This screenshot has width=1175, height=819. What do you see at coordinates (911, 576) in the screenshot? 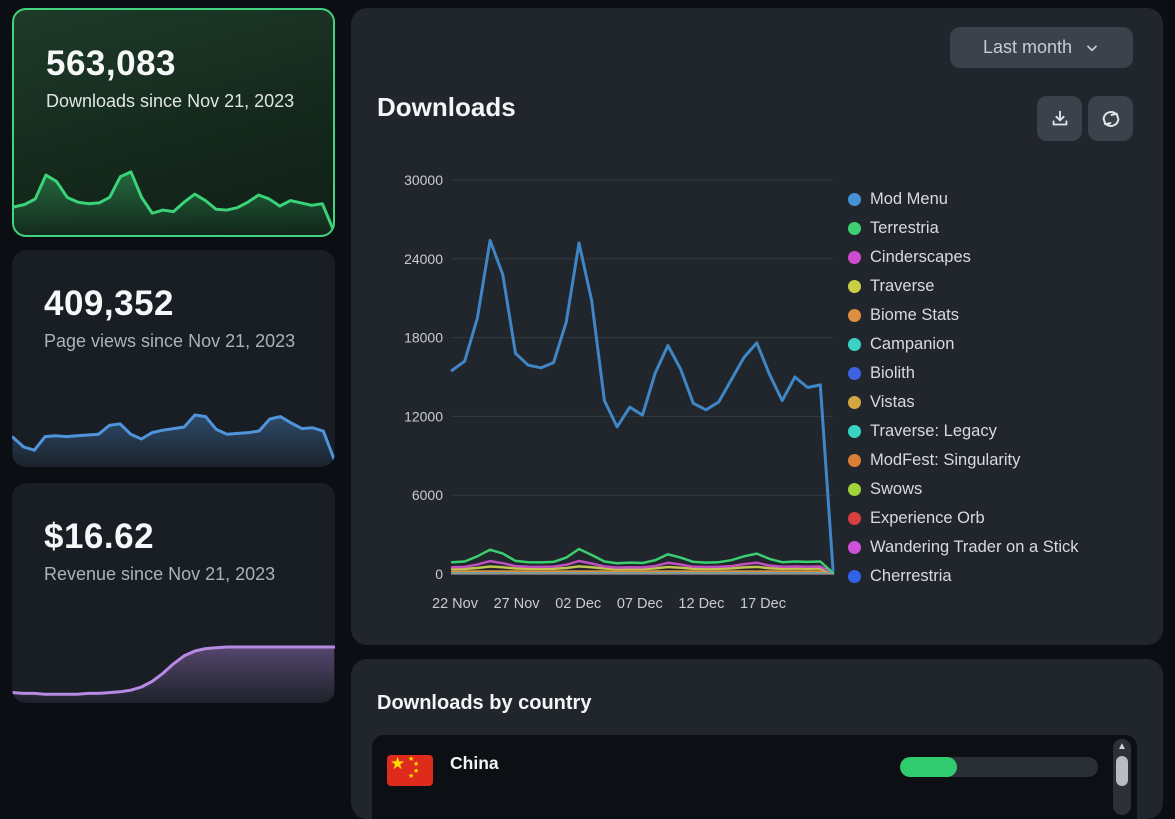
I see `legend-label: Cherrestria` at bounding box center [911, 576].